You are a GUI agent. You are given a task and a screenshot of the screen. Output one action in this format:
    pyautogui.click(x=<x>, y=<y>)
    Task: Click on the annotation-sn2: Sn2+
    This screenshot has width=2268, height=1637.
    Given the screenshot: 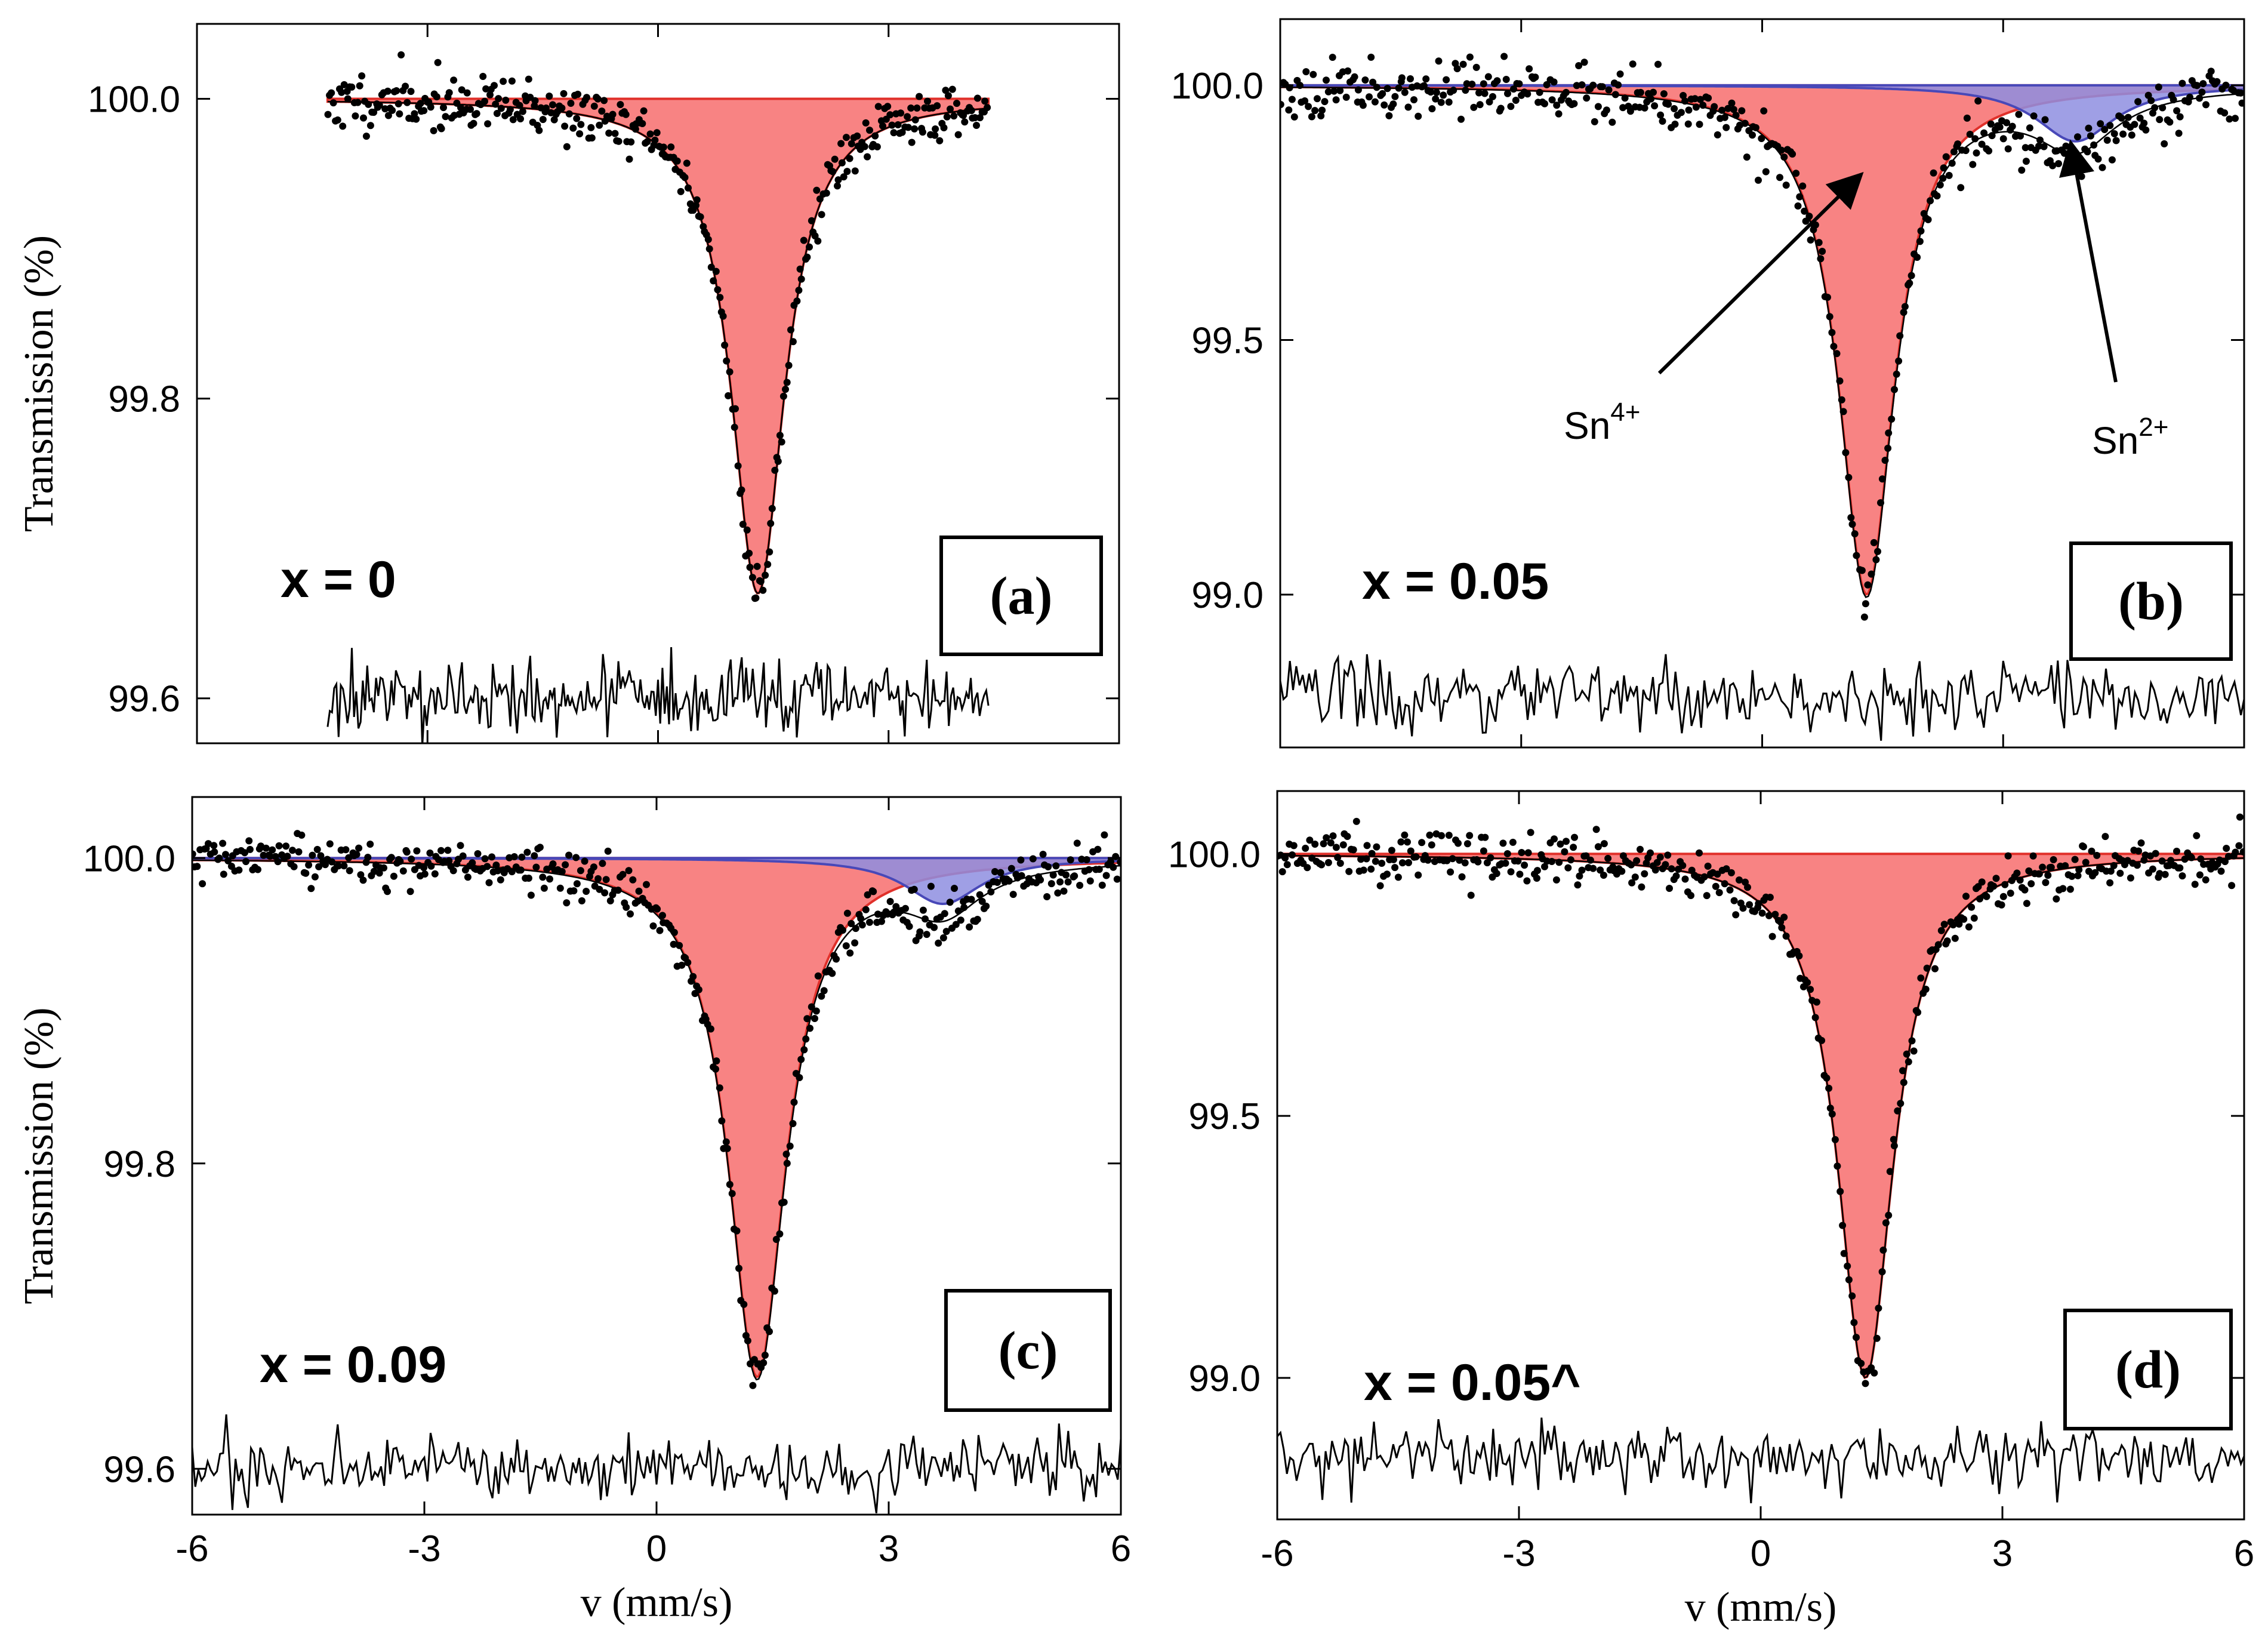 What is the action you would take?
    pyautogui.click(x=2130, y=438)
    